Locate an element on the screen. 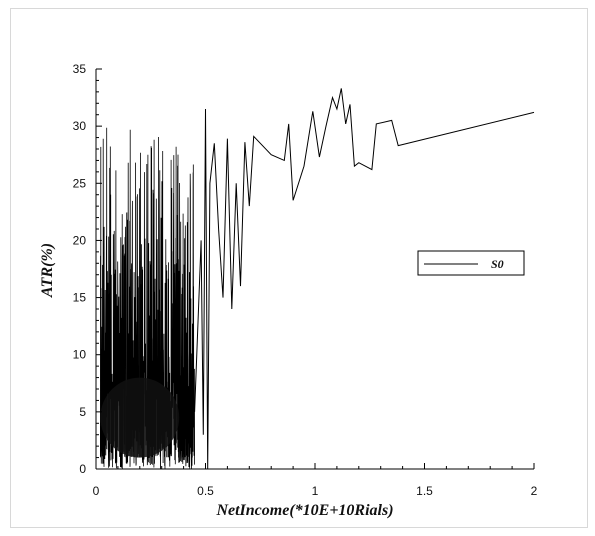  x-tick-label: 1 is located at coordinates (315, 491).